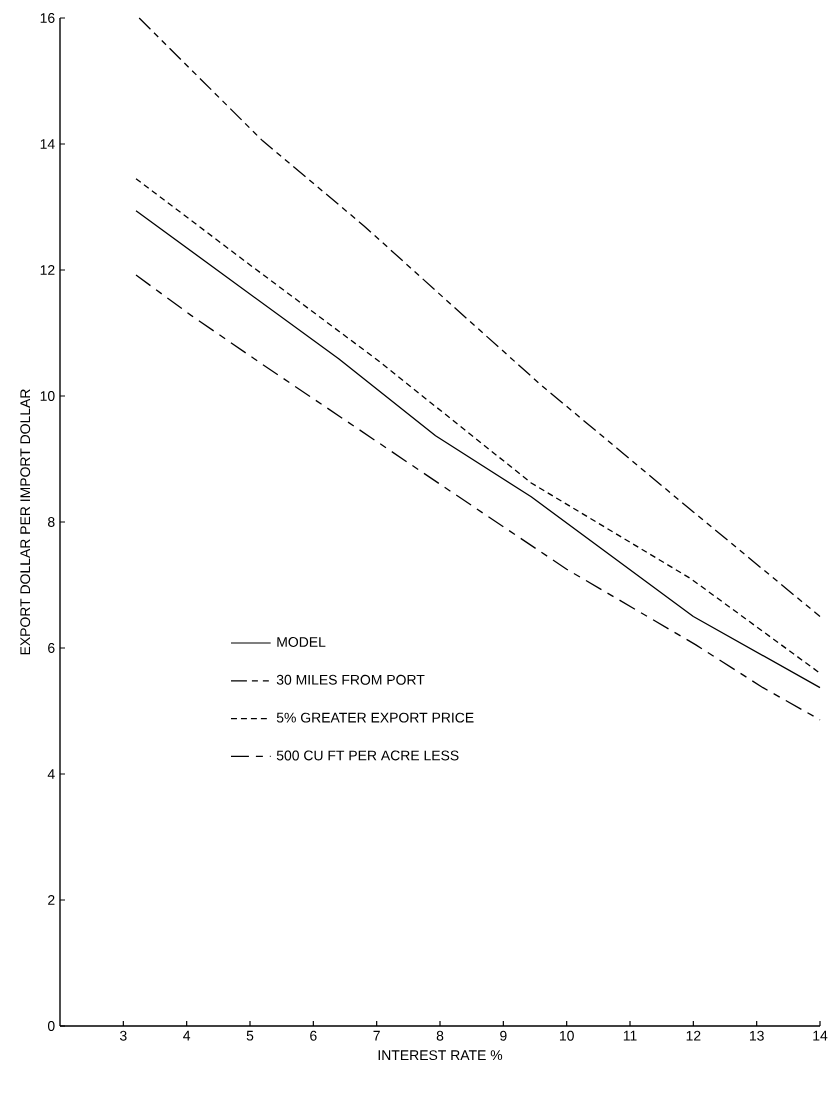  What do you see at coordinates (47, 270) in the screenshot?
I see `y-tick-label: 12` at bounding box center [47, 270].